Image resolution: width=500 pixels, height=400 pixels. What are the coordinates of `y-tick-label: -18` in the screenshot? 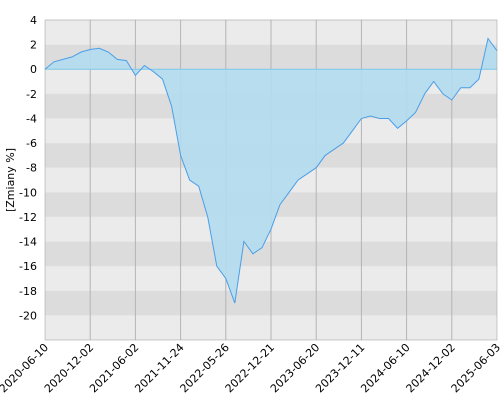 It's located at (28, 291).